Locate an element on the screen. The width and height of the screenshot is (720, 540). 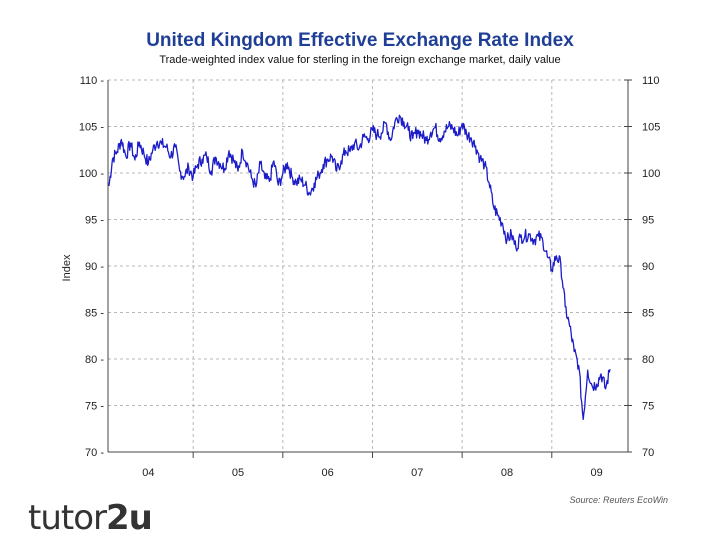
y-tick-label-left-100: 100 - is located at coordinates (91, 174).